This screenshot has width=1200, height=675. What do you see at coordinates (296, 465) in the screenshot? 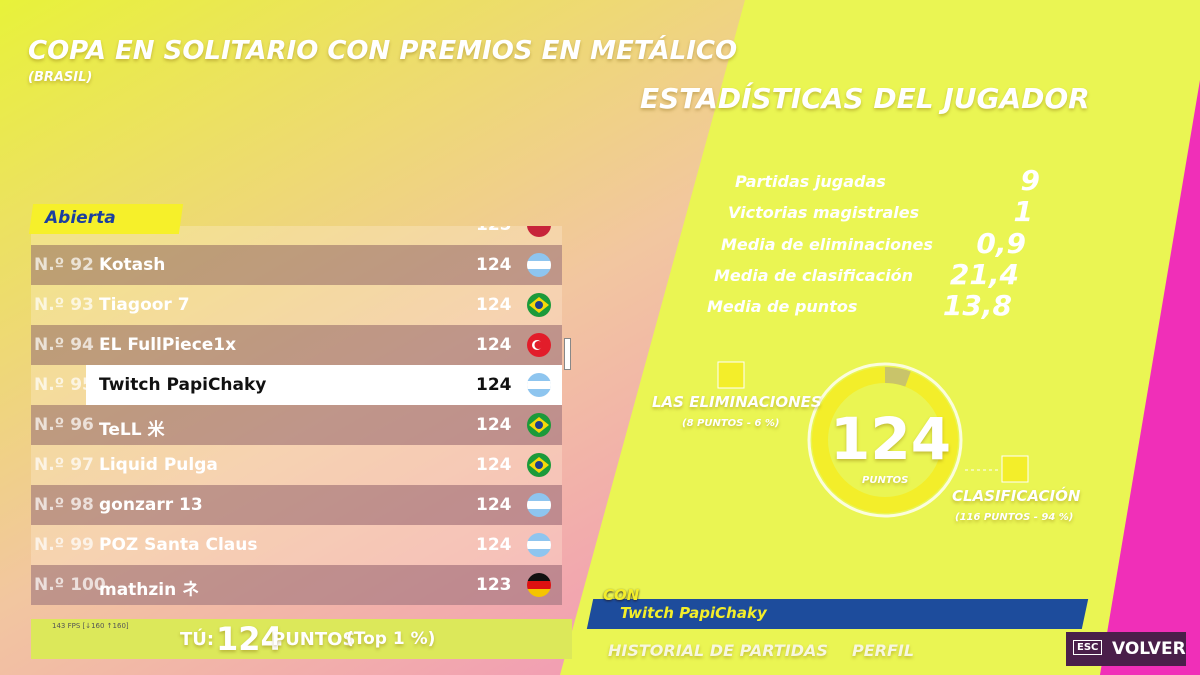
I see `leaderboard-row: N.º 97 Liquid Pulga 124` at bounding box center [296, 465].